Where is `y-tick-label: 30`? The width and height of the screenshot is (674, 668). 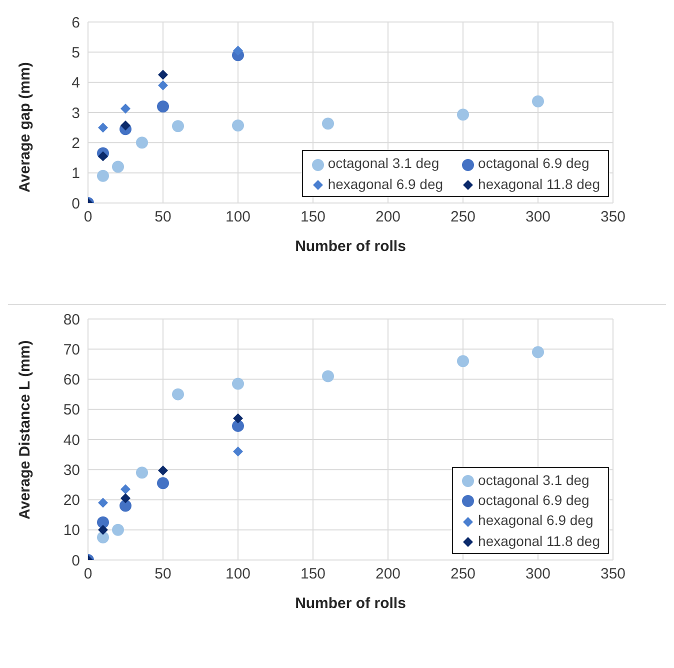
y-tick-label: 30 is located at coordinates (71, 470).